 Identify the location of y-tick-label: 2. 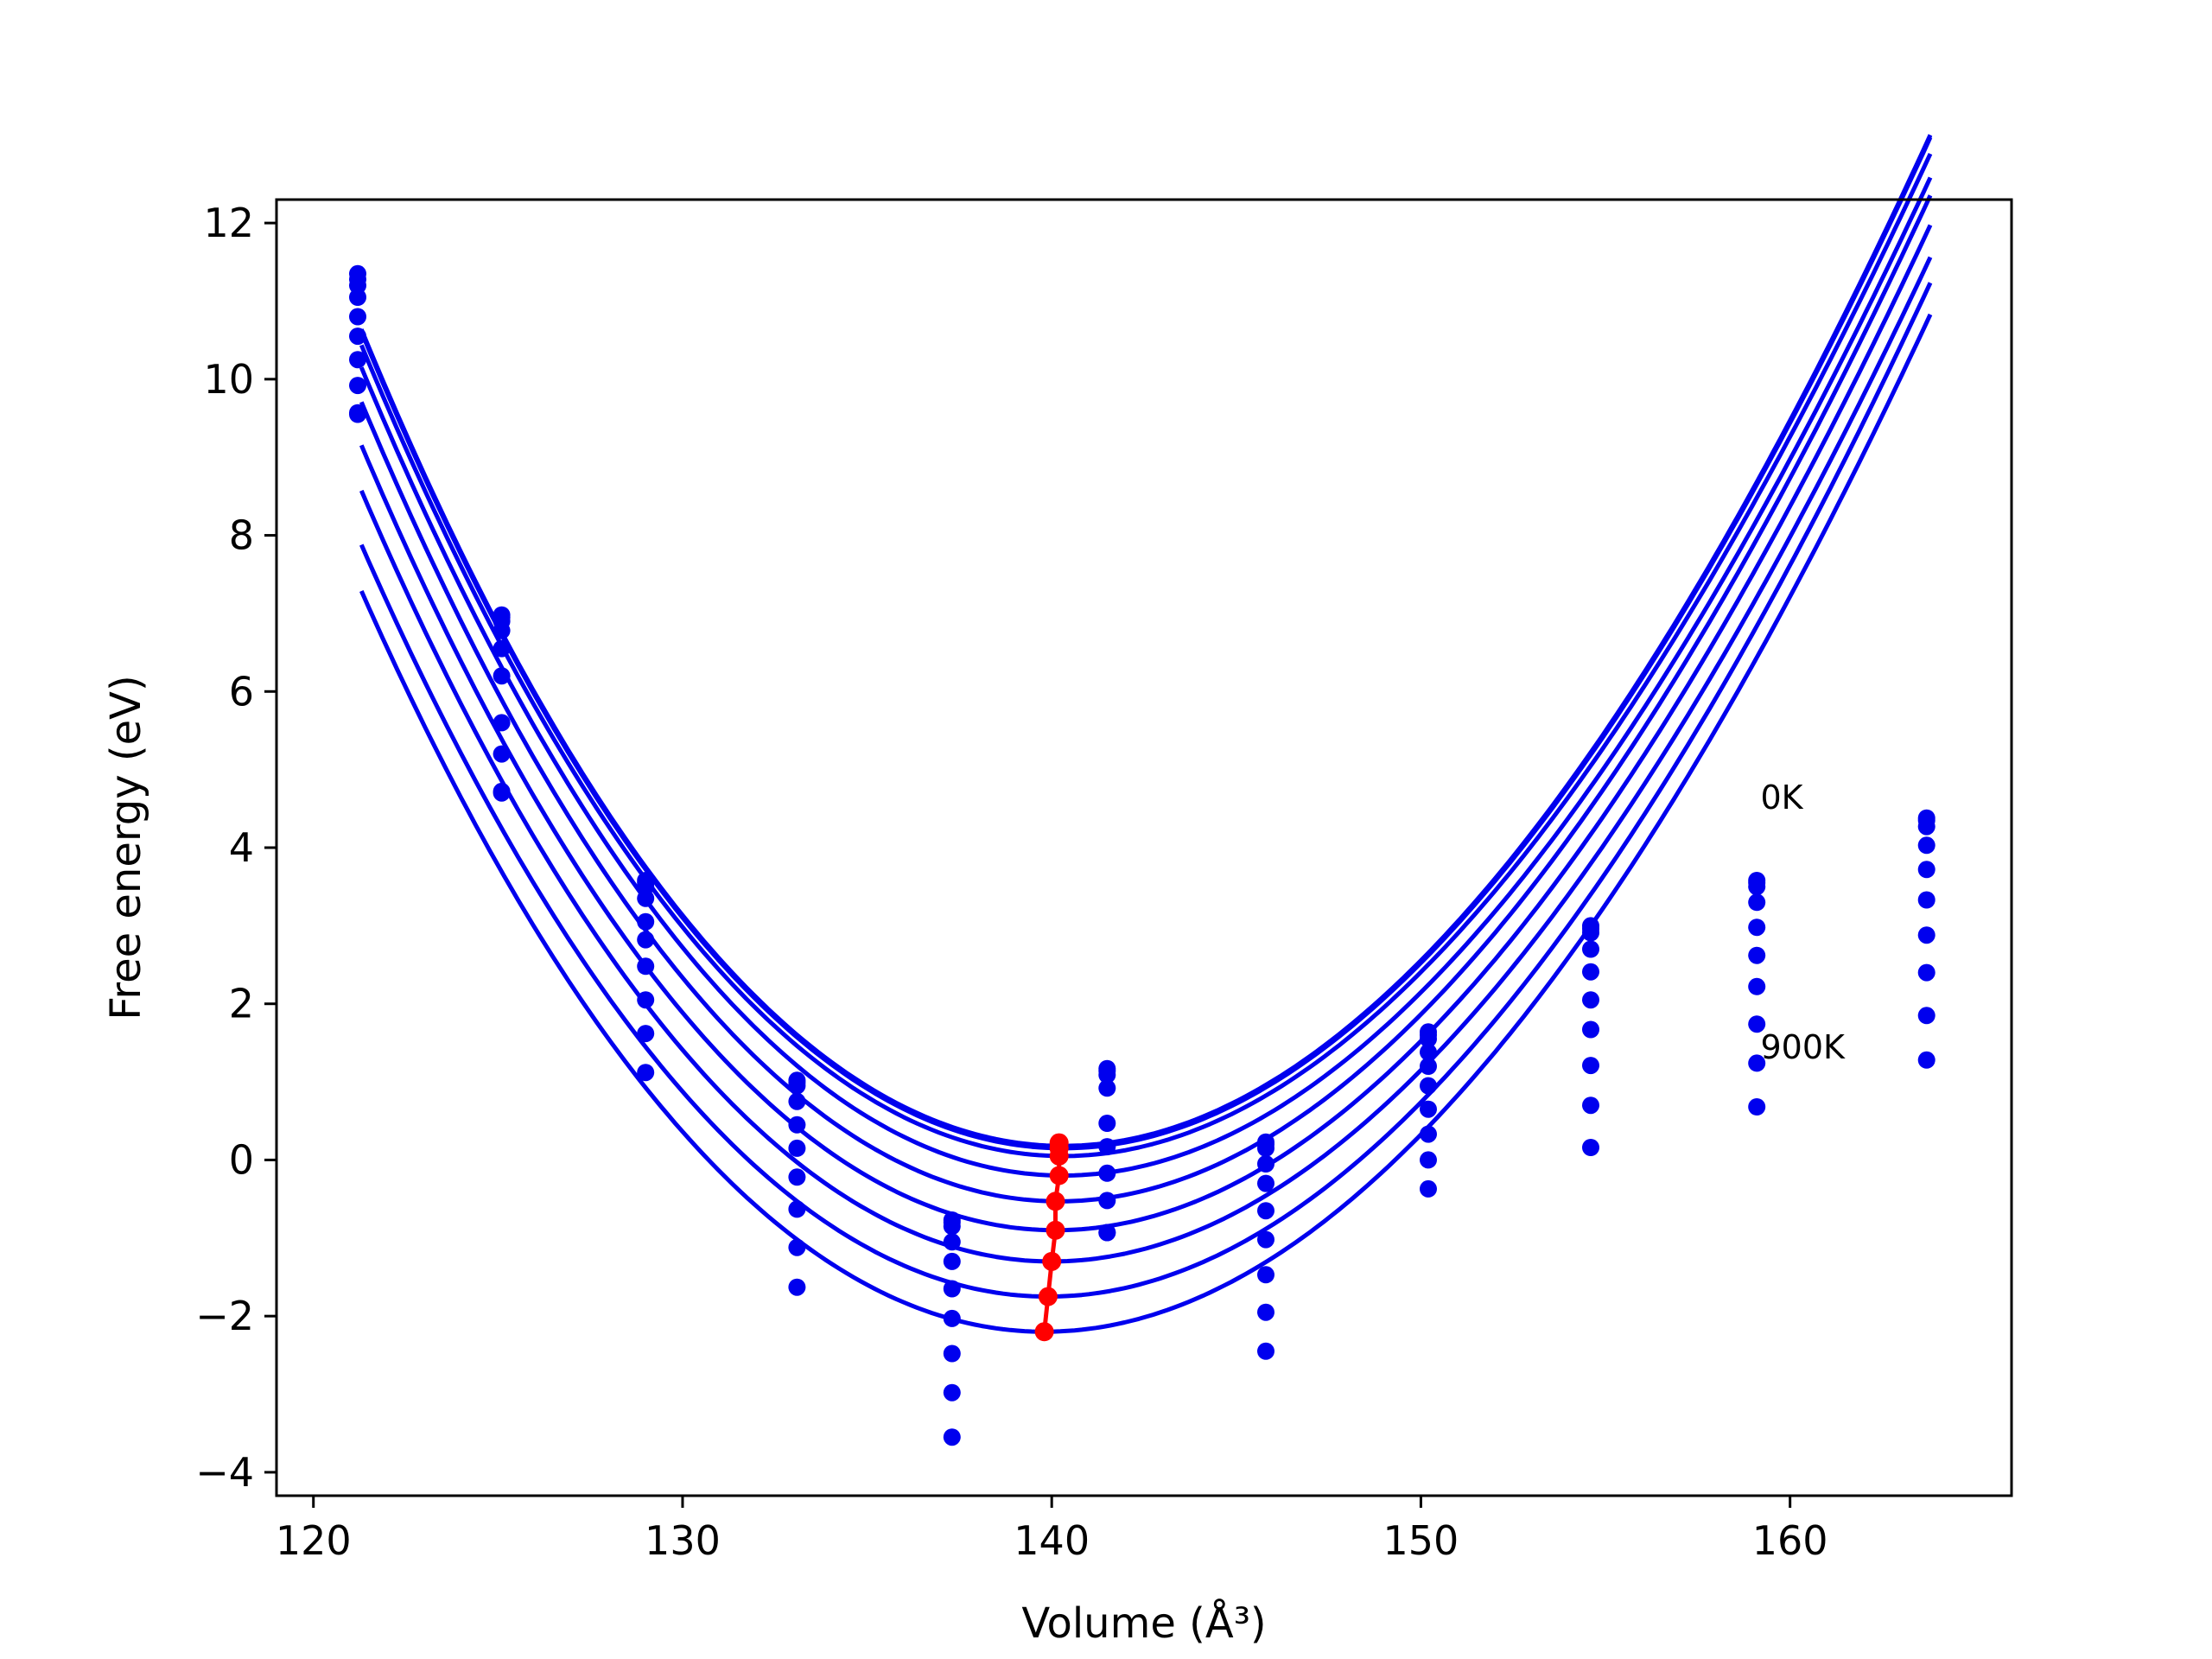
(241, 1004).